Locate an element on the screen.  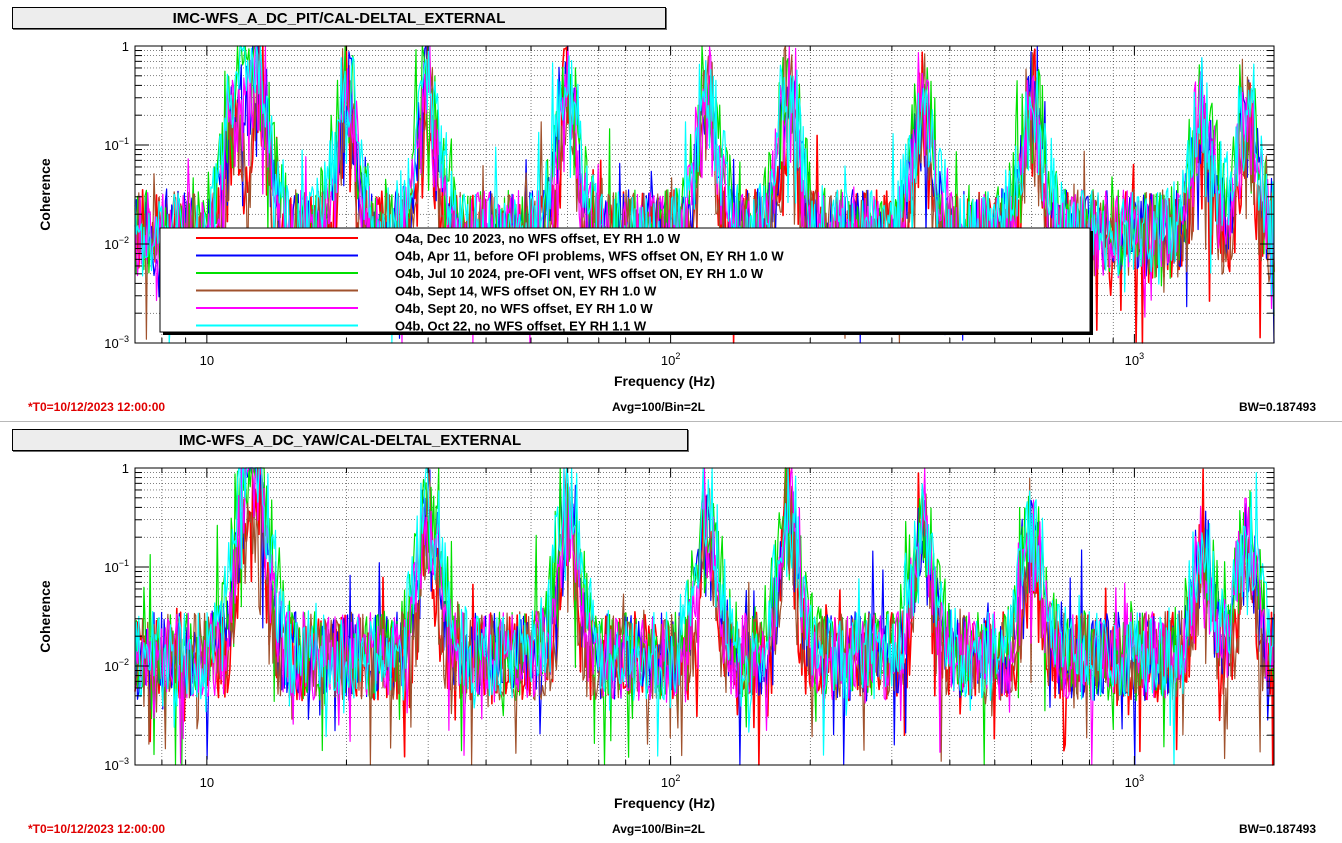
yaw-title: IMC-WFS_A_DC_YAW/CAL-DELTAL_EXTERNAL is located at coordinates (350, 440).